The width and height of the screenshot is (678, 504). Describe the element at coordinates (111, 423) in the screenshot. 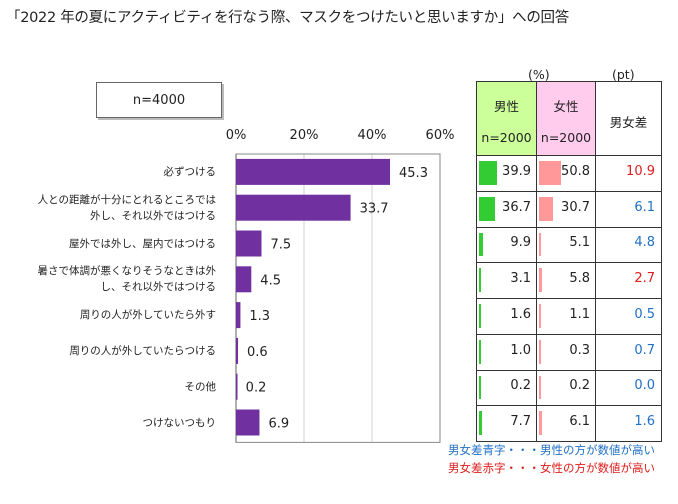

I see `category-label: つけないつもり` at that location.